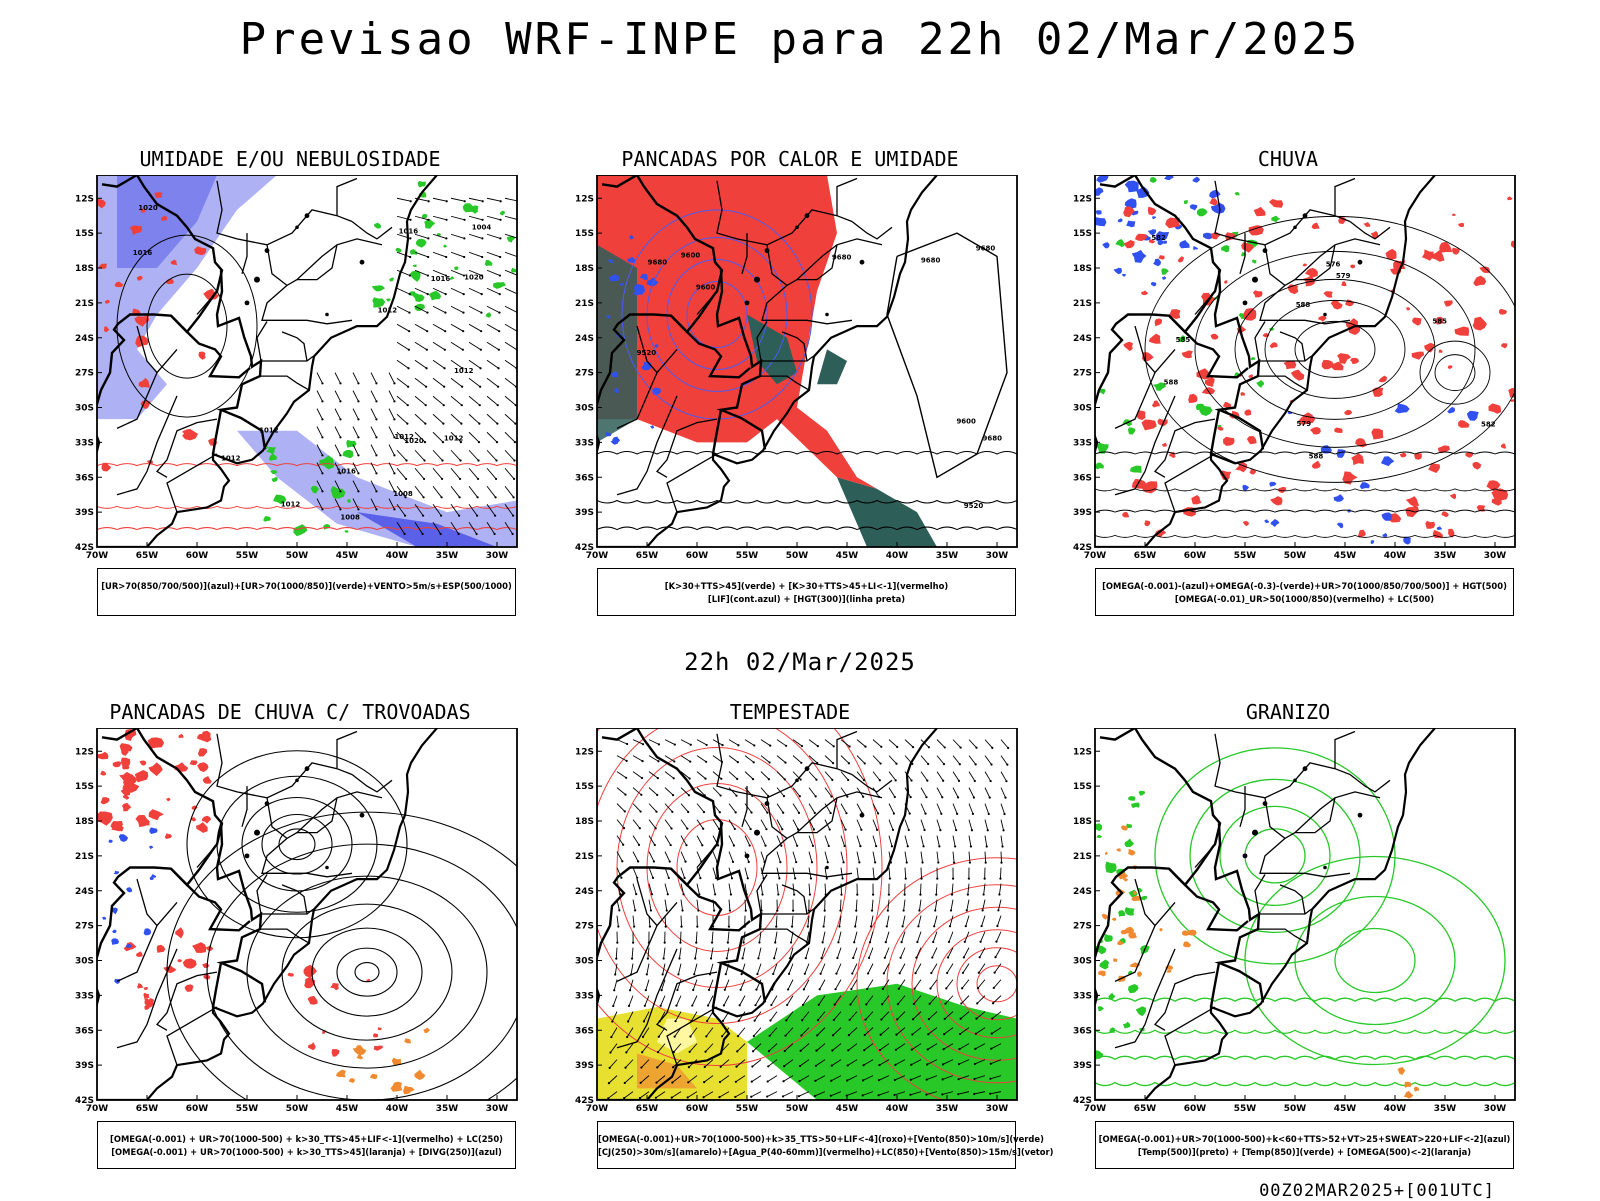  I want to click on lat-label: 33S, so click(584, 996).